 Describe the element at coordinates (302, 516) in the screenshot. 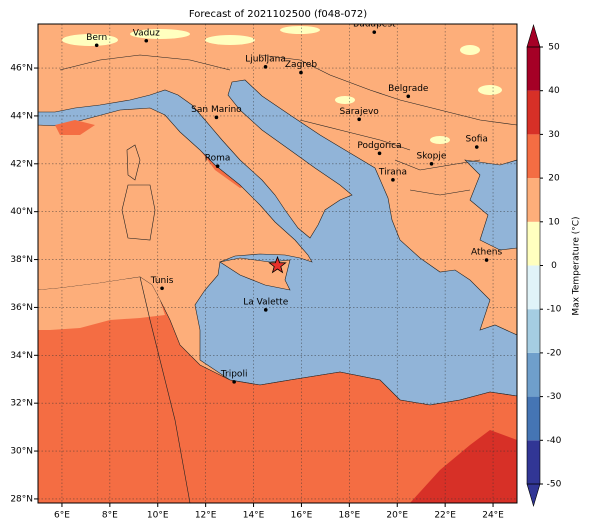

I see `x-tick-label: 16°E` at that location.